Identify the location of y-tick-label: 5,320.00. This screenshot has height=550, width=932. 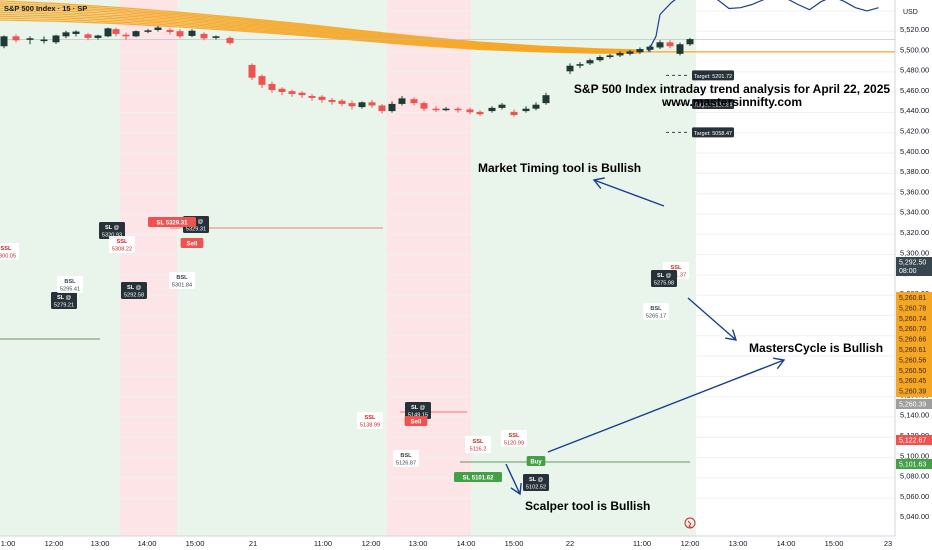
(914, 232).